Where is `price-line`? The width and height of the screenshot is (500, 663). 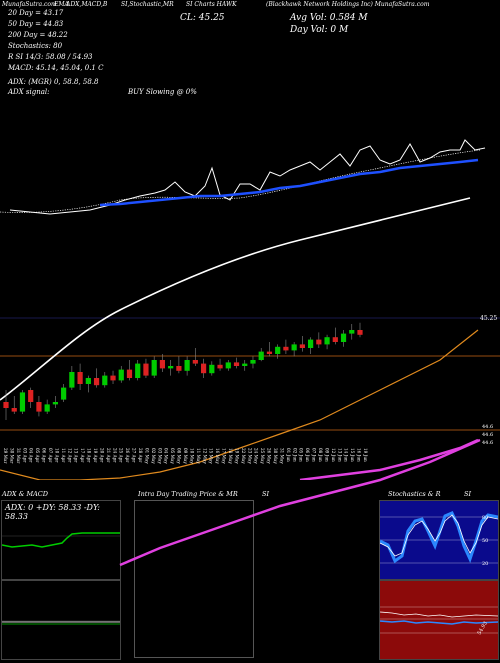 price-line is located at coordinates (247, 177).